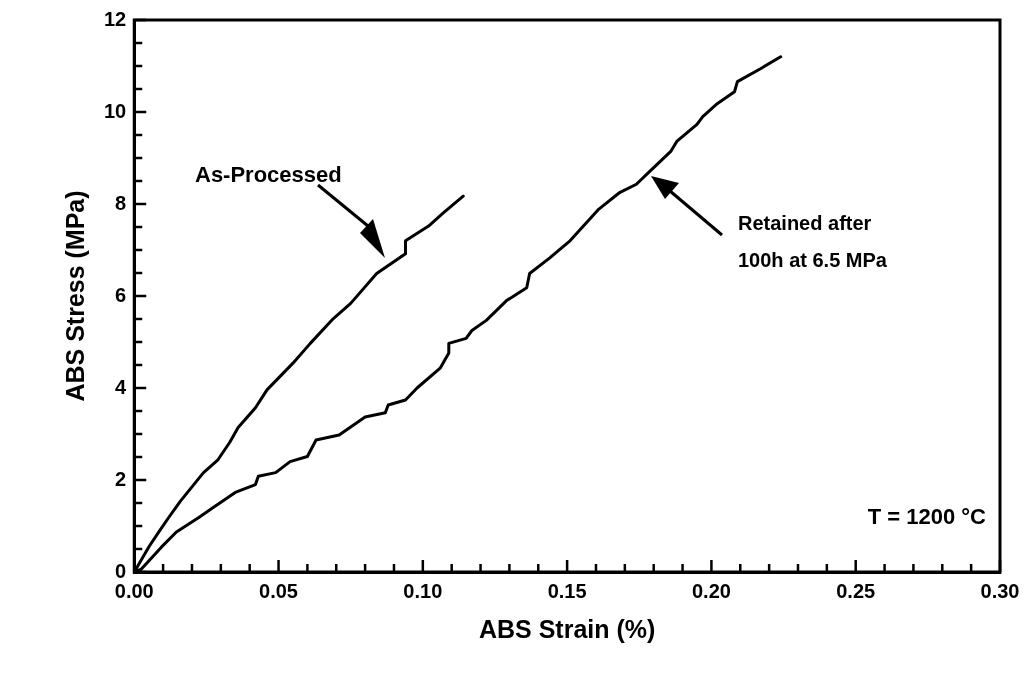 Image resolution: width=1034 pixels, height=684 pixels. I want to click on y-tick-label: 0, so click(121, 570).